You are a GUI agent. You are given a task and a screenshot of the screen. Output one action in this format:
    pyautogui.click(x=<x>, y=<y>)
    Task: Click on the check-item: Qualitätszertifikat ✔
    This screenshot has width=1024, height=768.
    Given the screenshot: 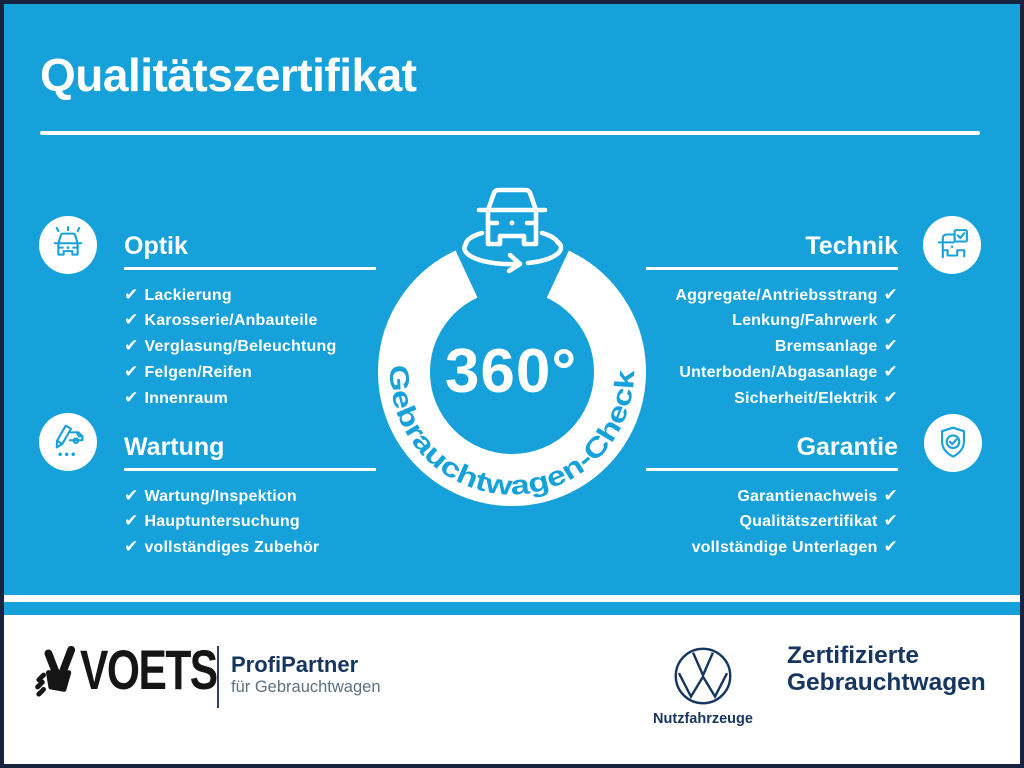 What is the action you would take?
    pyautogui.click(x=768, y=522)
    